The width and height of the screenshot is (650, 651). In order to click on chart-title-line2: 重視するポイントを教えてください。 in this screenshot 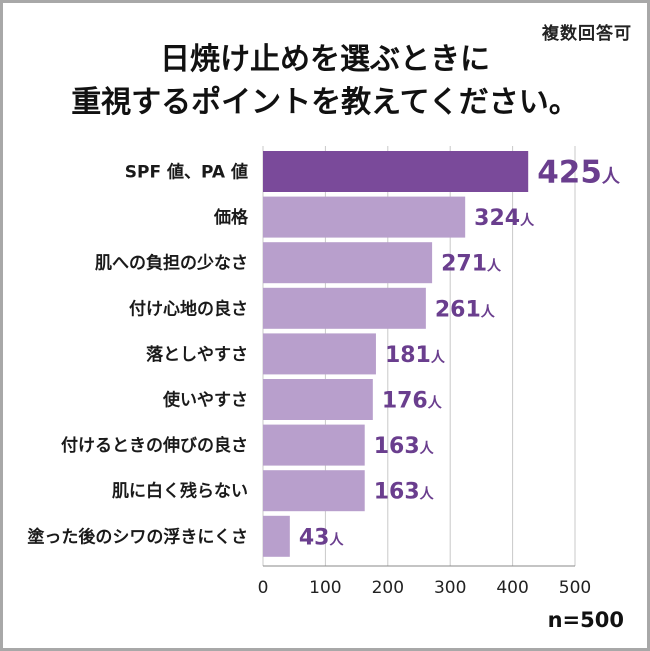, I will do `click(325, 102)`.